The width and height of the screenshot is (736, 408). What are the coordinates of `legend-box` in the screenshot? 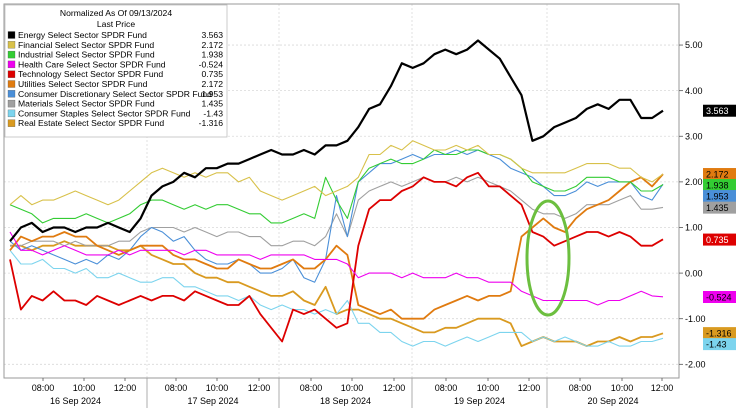 It's located at (116, 71).